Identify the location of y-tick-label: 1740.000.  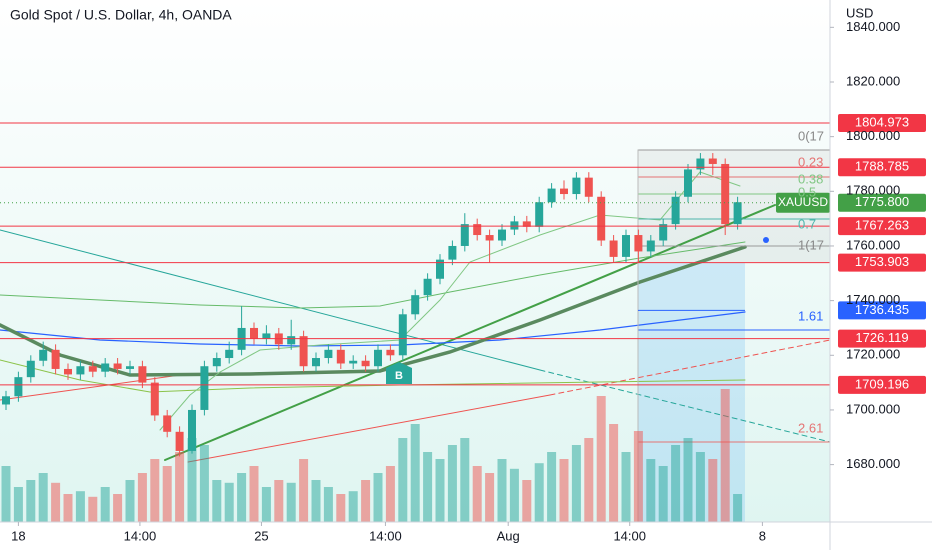
(873, 299).